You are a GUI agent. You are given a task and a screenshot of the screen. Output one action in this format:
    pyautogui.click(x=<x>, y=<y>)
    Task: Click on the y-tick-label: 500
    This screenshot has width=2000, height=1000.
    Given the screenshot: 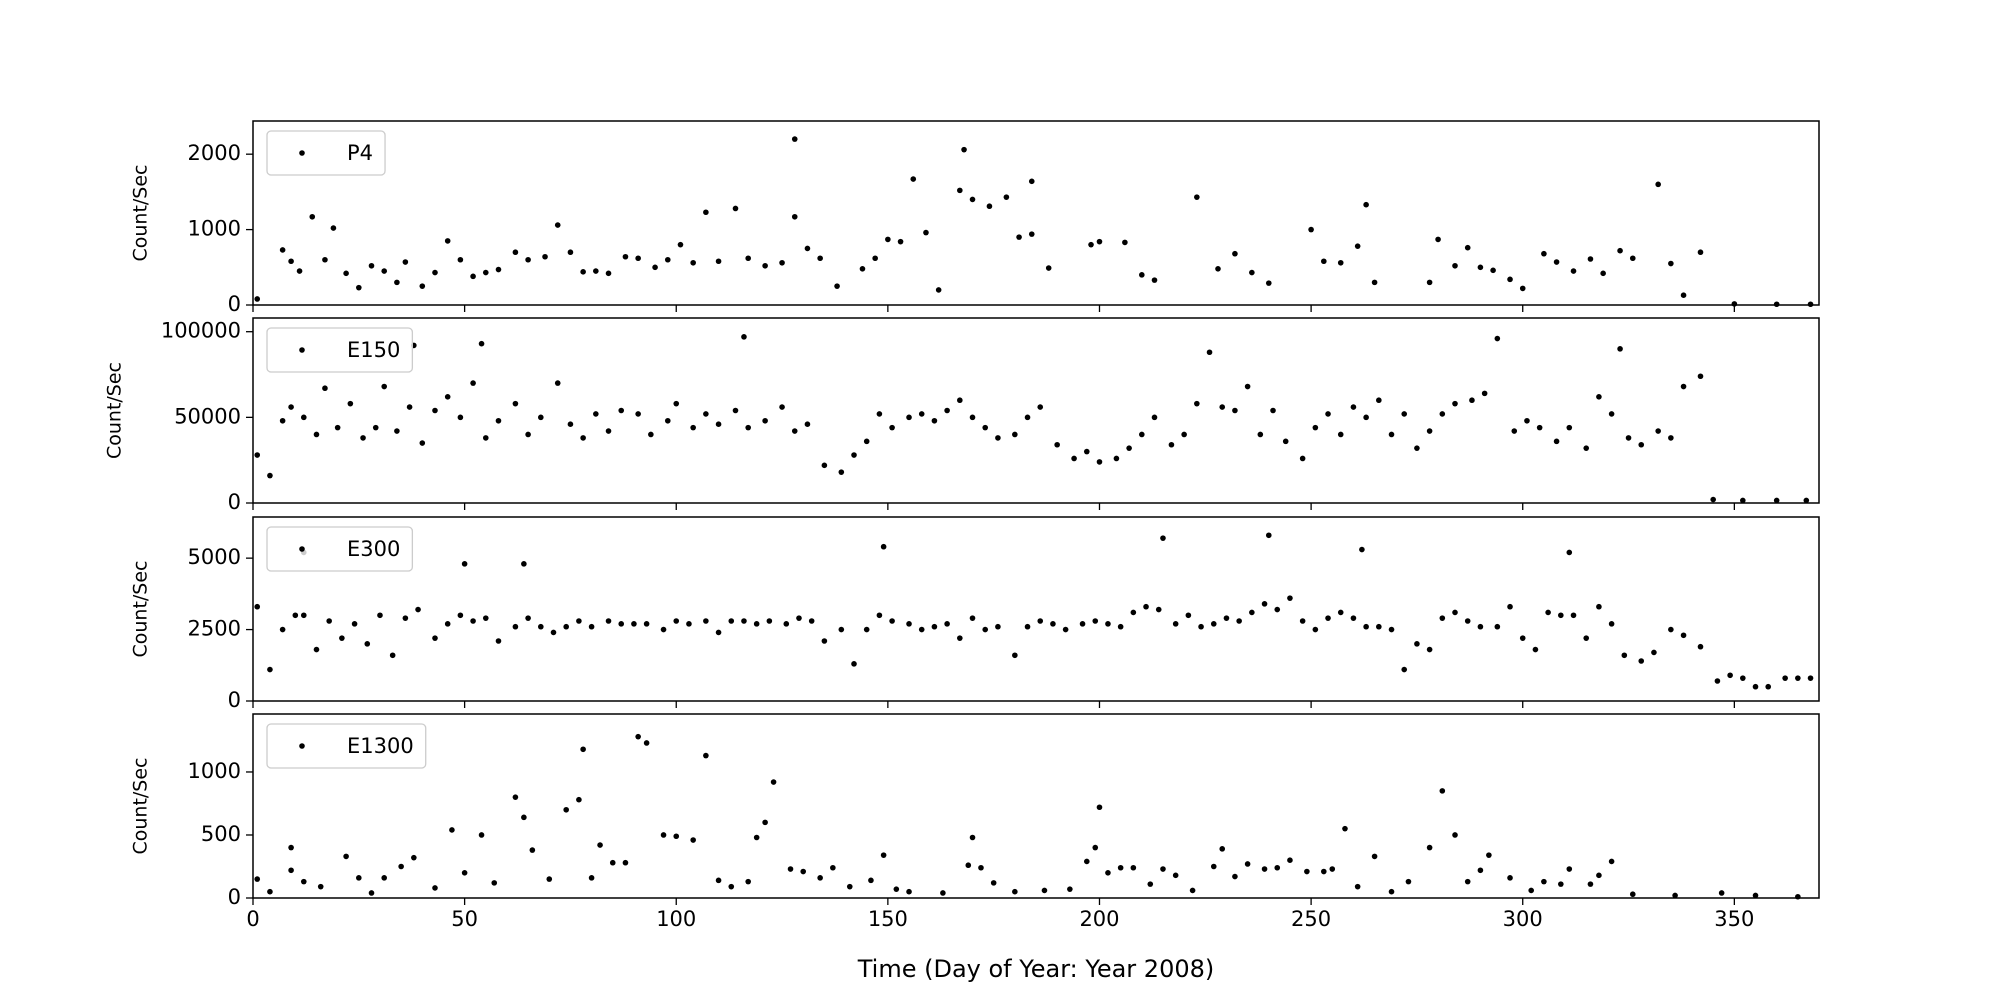 What is the action you would take?
    pyautogui.click(x=221, y=834)
    